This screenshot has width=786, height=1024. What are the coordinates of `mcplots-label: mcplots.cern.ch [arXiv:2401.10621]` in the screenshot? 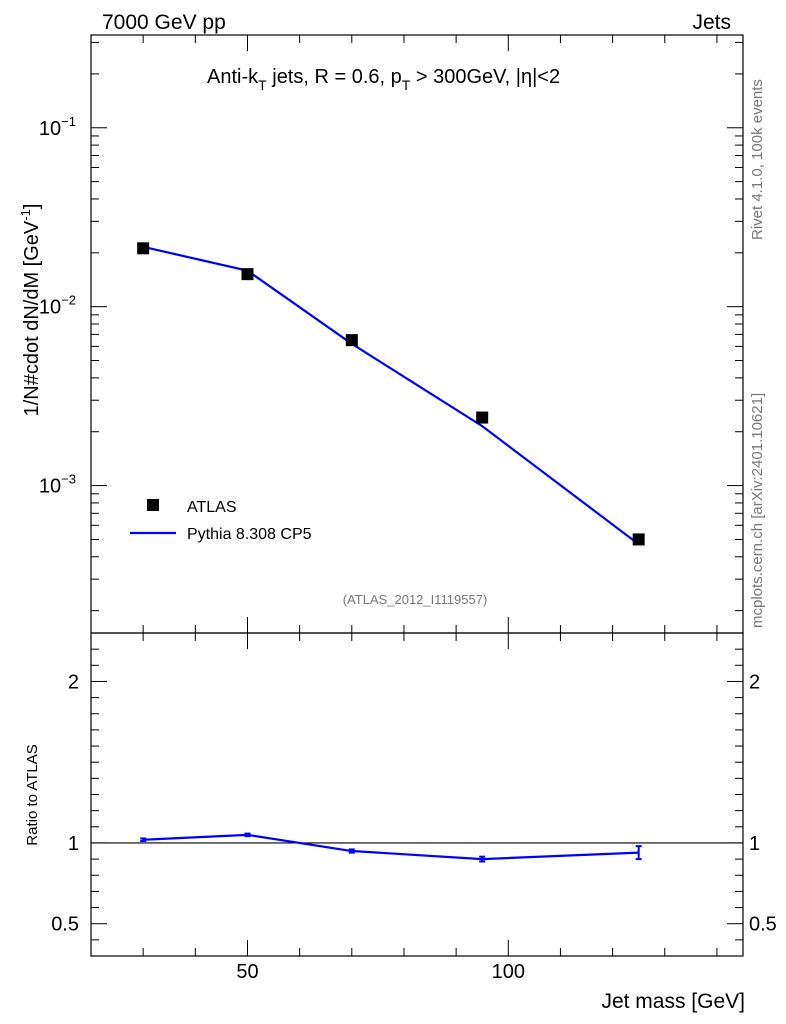 It's located at (757, 510).